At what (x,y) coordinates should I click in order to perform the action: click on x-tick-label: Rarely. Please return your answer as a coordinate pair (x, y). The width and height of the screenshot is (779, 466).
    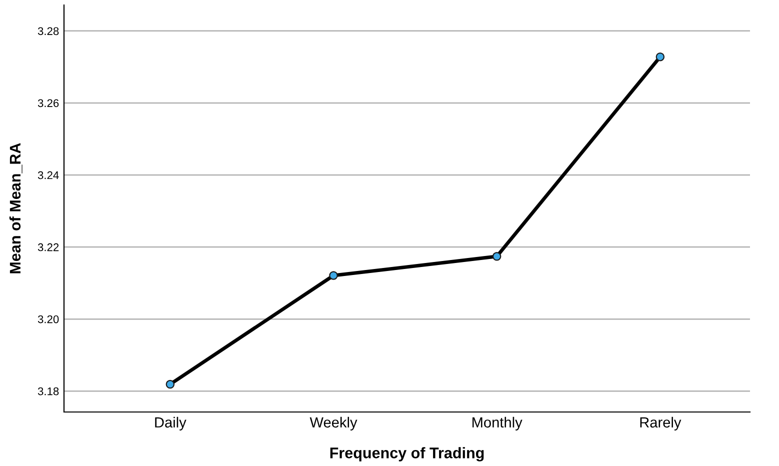
    Looking at the image, I should click on (661, 423).